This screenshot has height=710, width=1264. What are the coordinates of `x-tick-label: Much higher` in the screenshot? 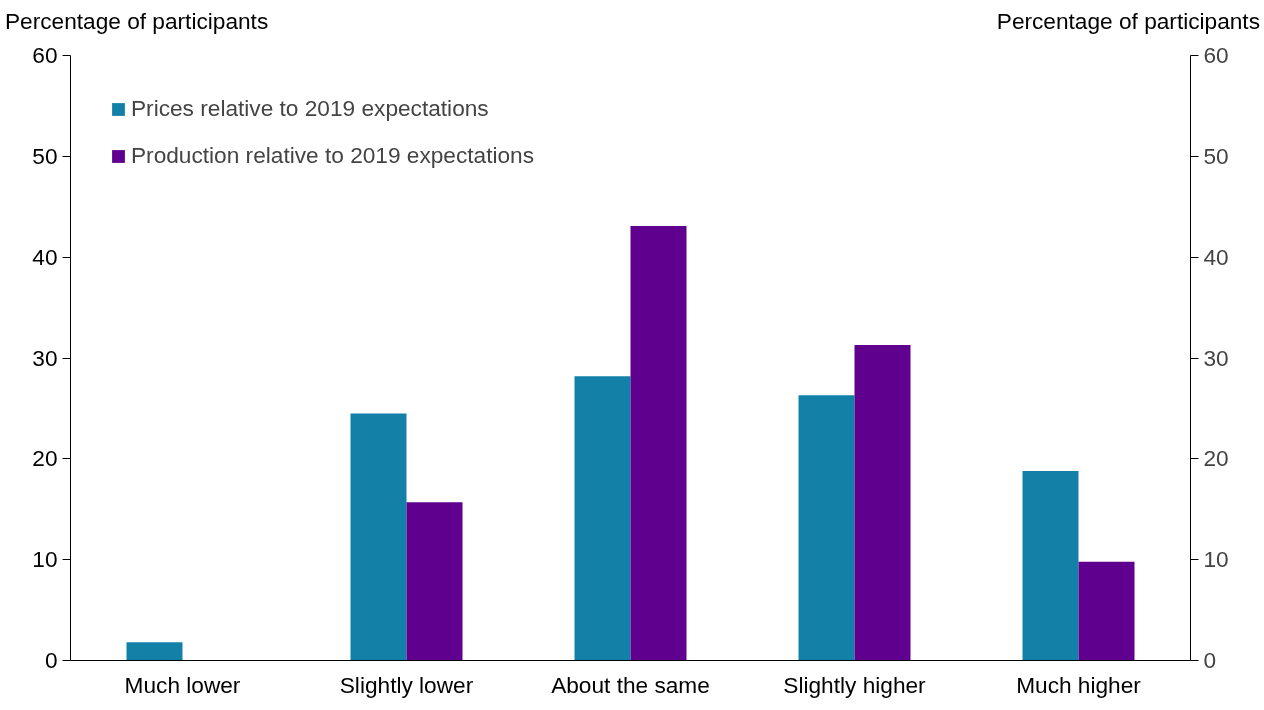 It's located at (1079, 684).